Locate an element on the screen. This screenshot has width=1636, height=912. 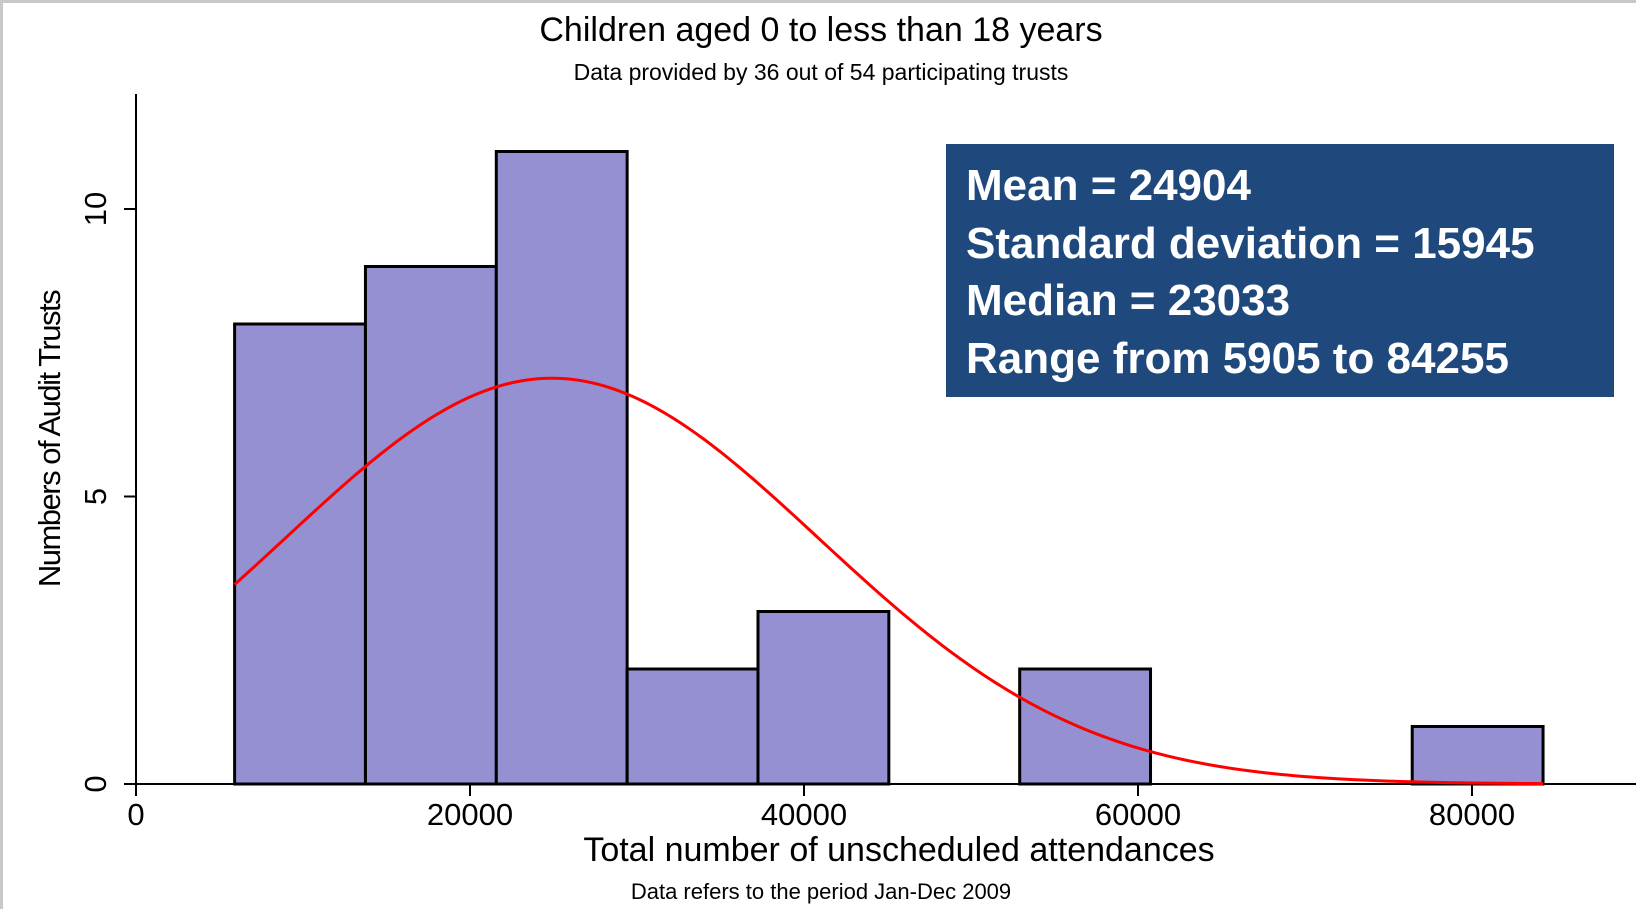
x-tick-label: 0 is located at coordinates (135, 814).